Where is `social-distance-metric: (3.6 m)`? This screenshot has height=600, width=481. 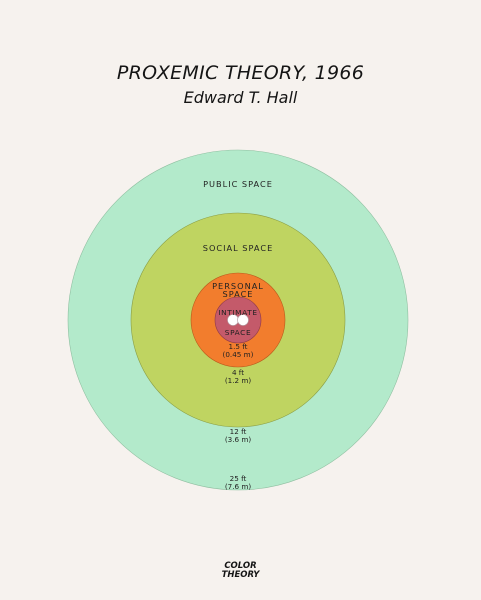
social-distance-metric: (3.6 m) is located at coordinates (238, 439).